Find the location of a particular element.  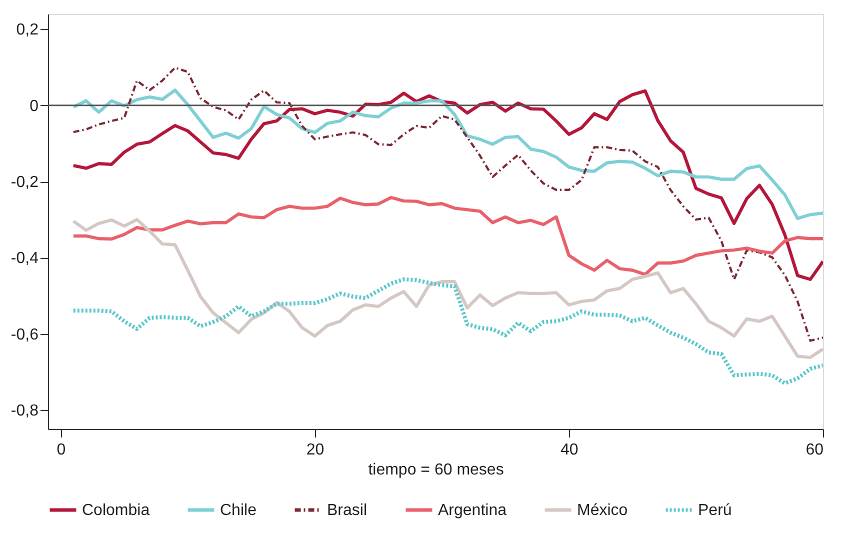

legend-label: Perú is located at coordinates (715, 510).